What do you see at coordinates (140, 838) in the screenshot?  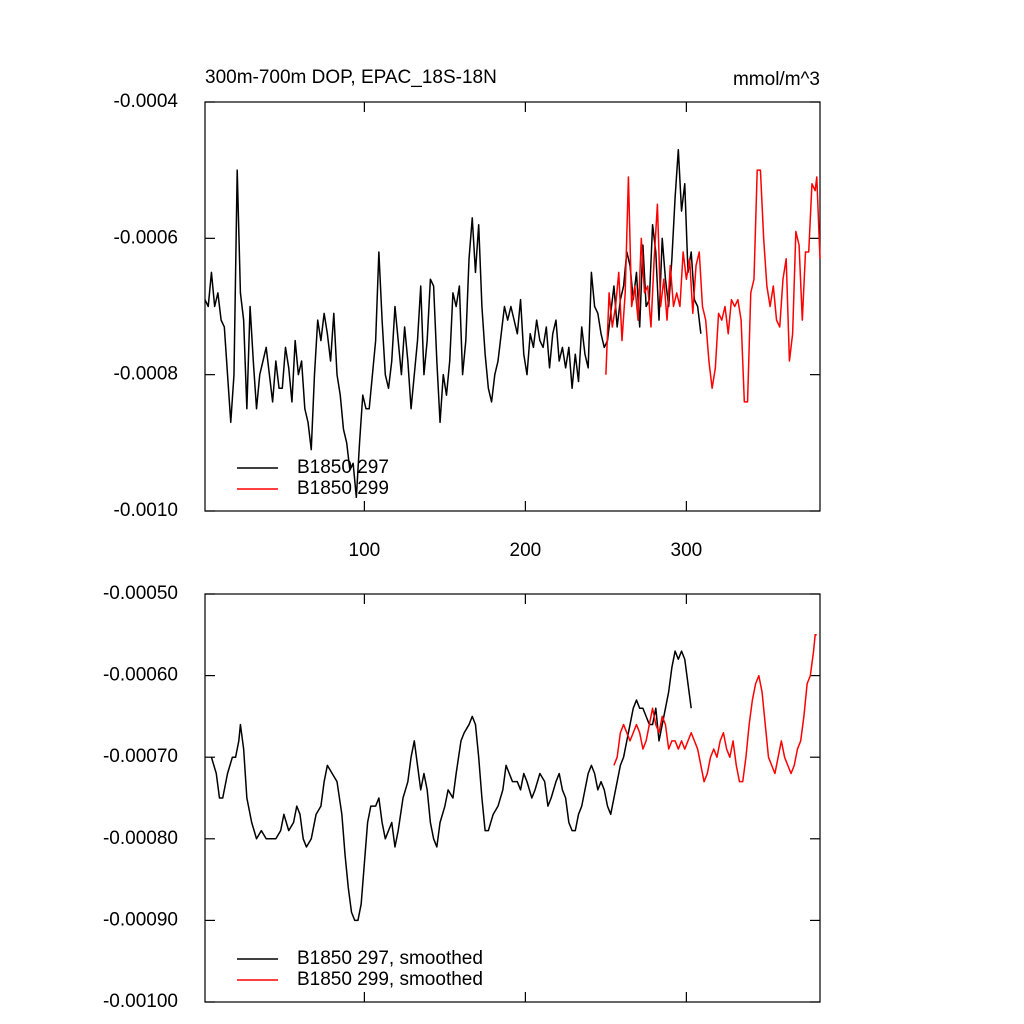 I see `y-tick-label: -0.00080` at bounding box center [140, 838].